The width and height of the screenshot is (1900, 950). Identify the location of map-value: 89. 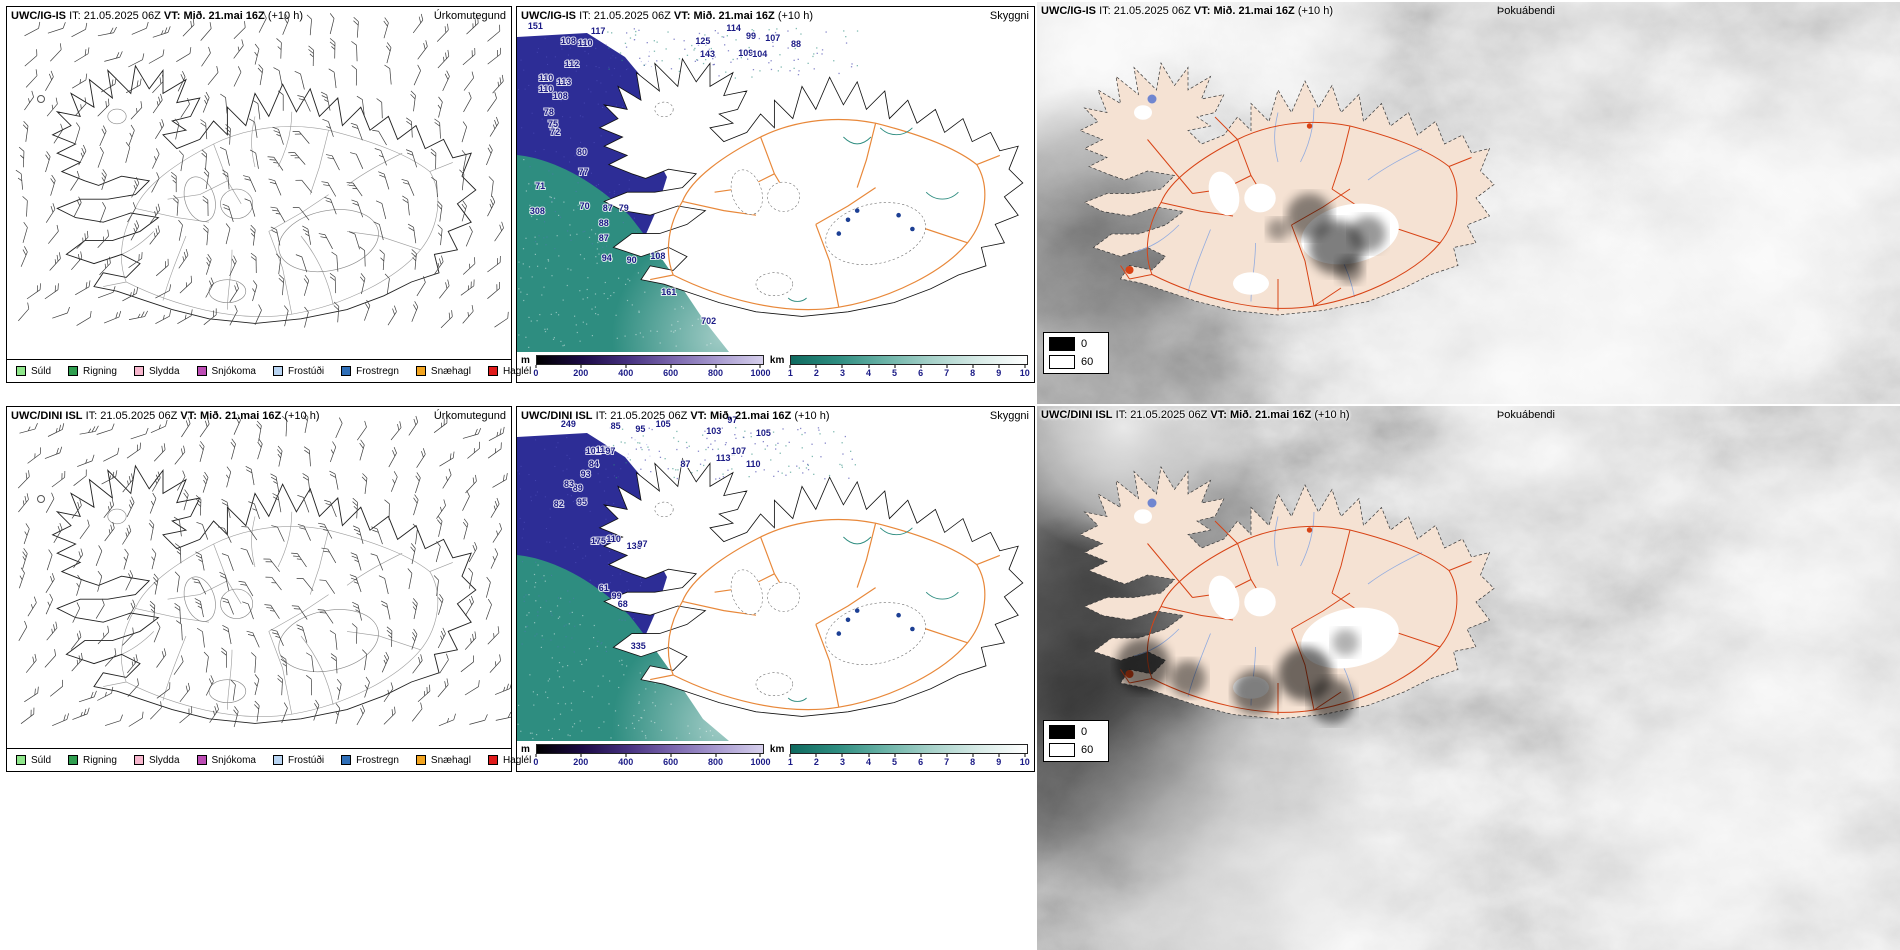
(578, 488).